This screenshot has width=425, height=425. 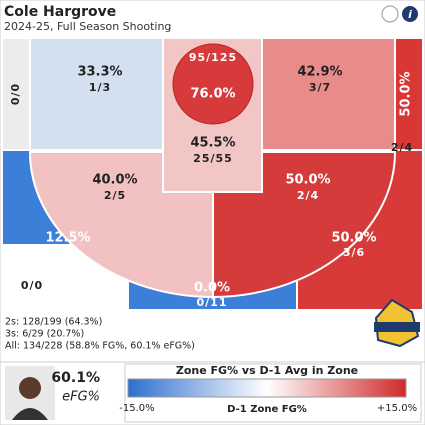 I want to click on info-icon, so click(x=410, y=14).